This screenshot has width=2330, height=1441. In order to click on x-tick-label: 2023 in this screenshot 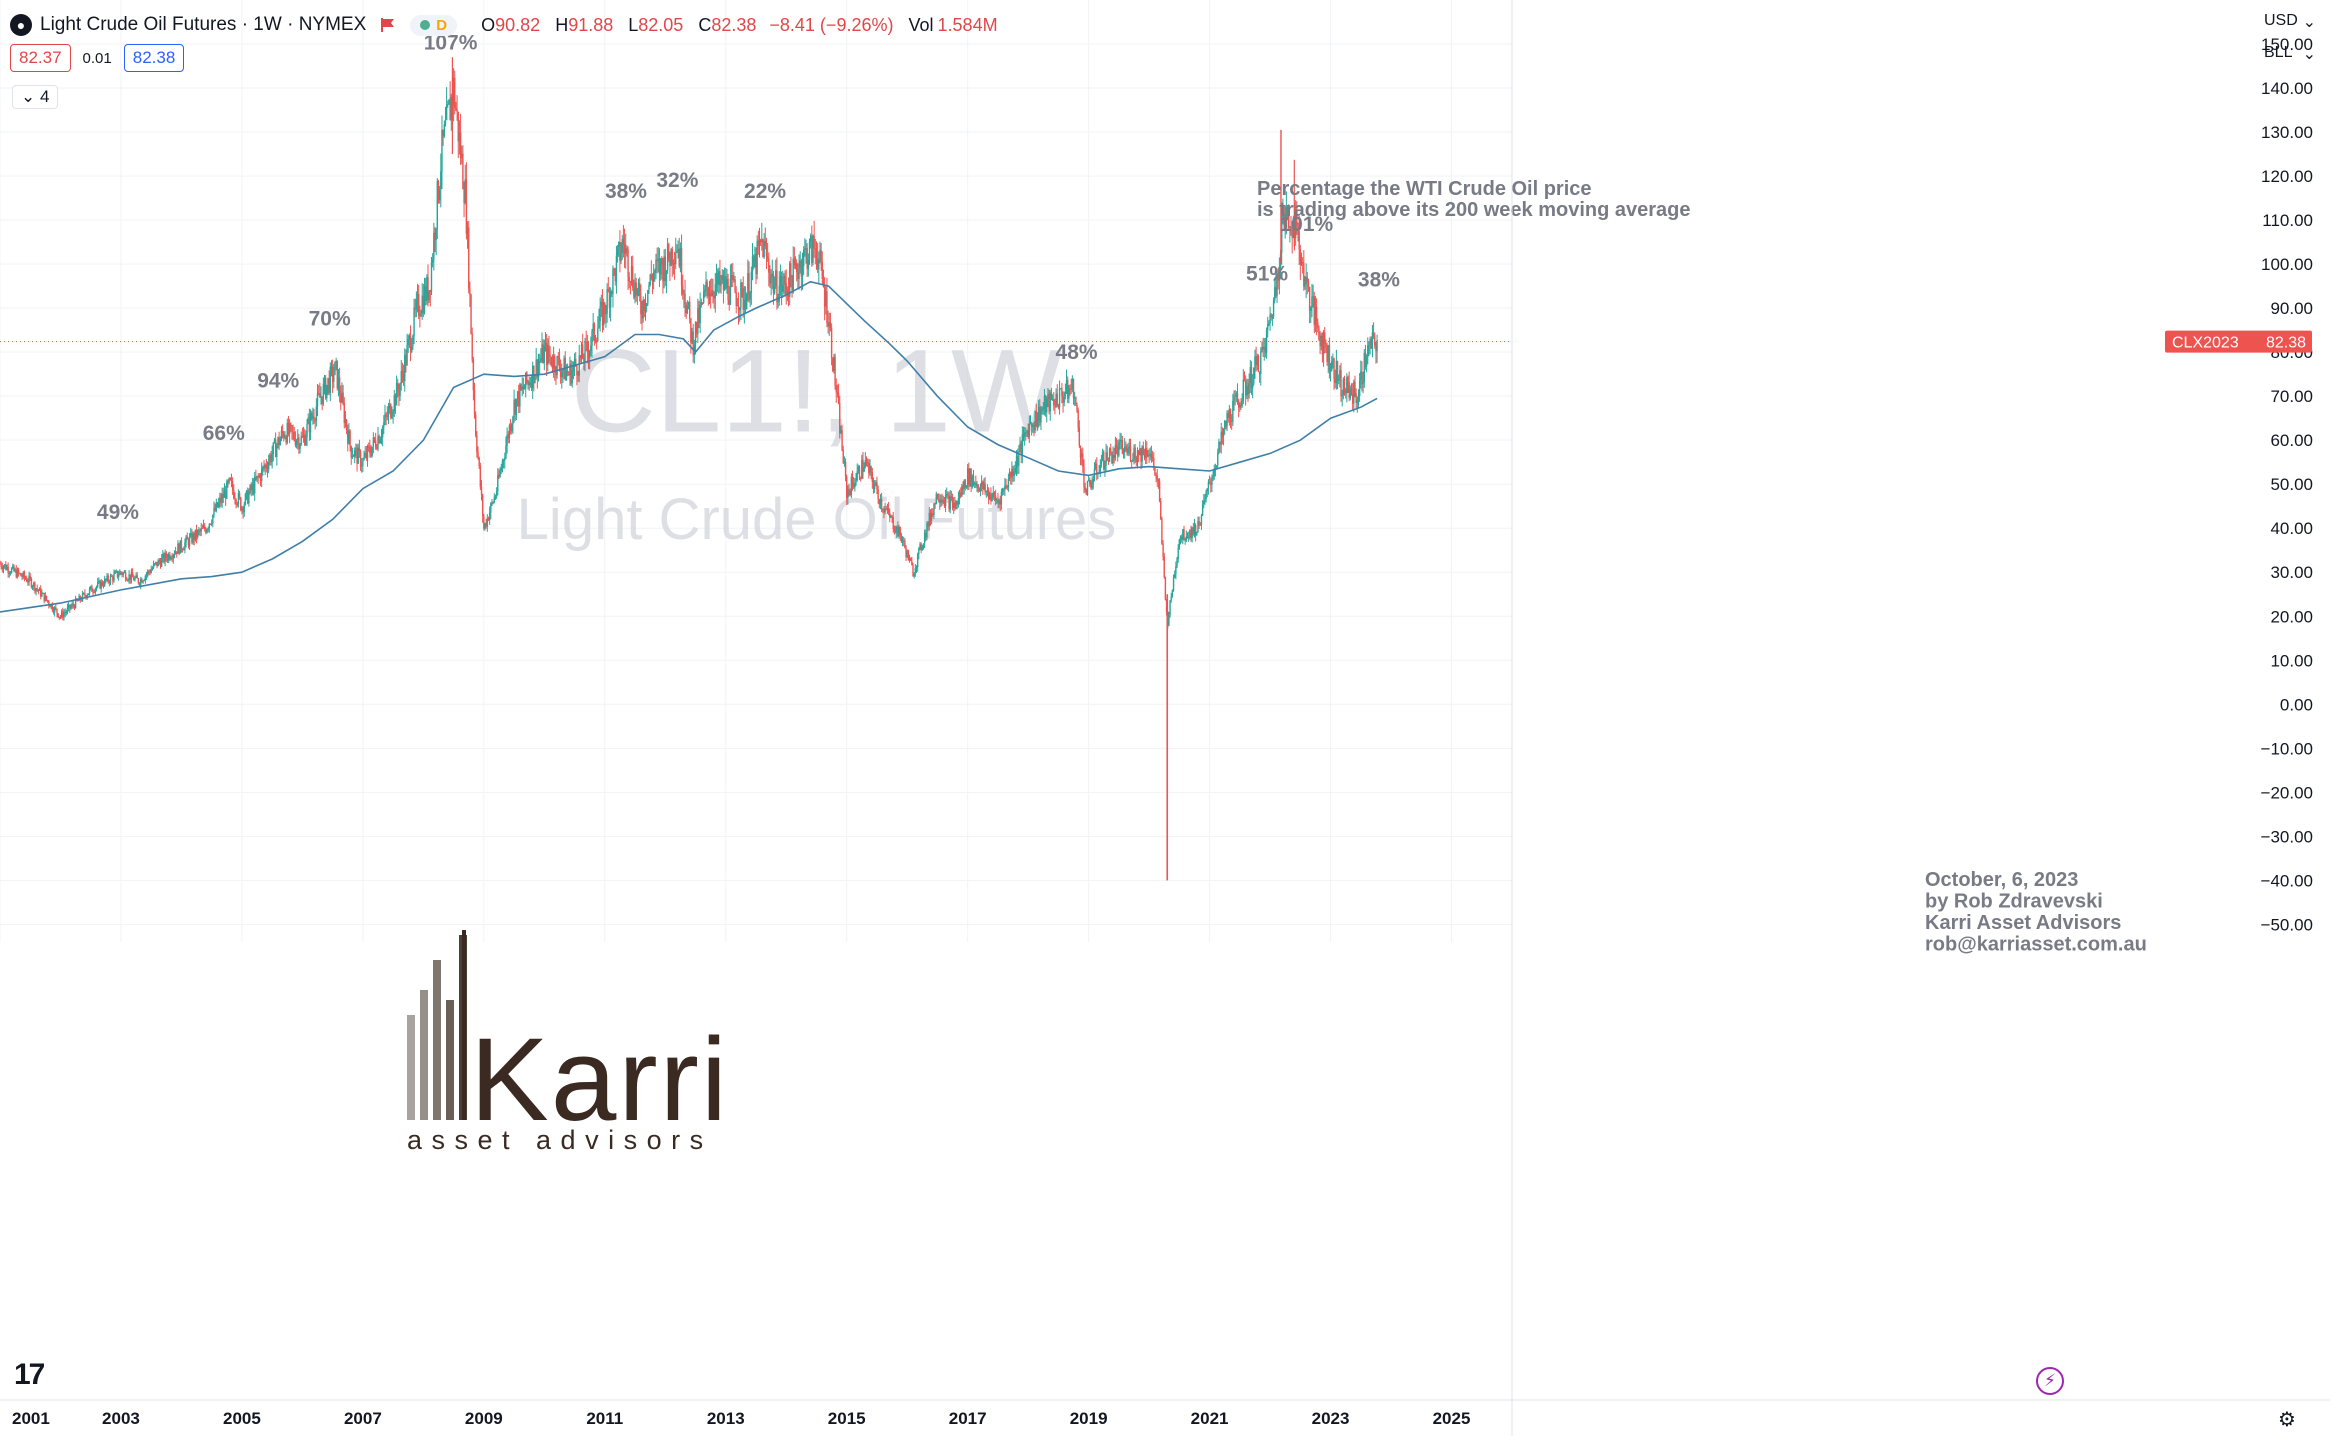, I will do `click(1331, 1418)`.